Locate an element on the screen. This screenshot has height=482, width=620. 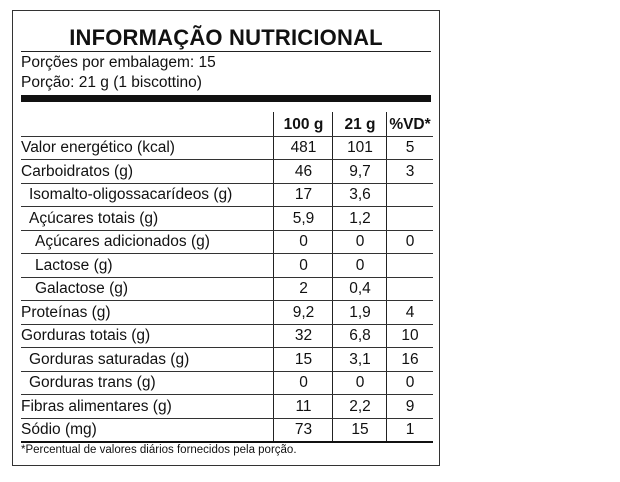
nutrient-value-vd: 5 is located at coordinates (410, 147).